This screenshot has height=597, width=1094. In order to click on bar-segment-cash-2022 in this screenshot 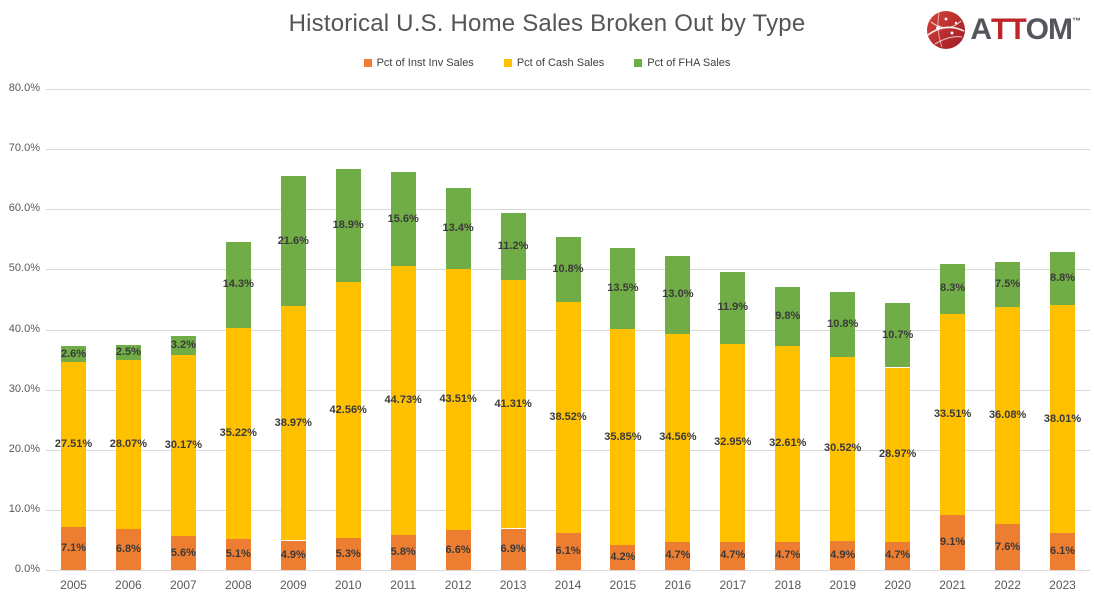, I will do `click(1008, 416)`.